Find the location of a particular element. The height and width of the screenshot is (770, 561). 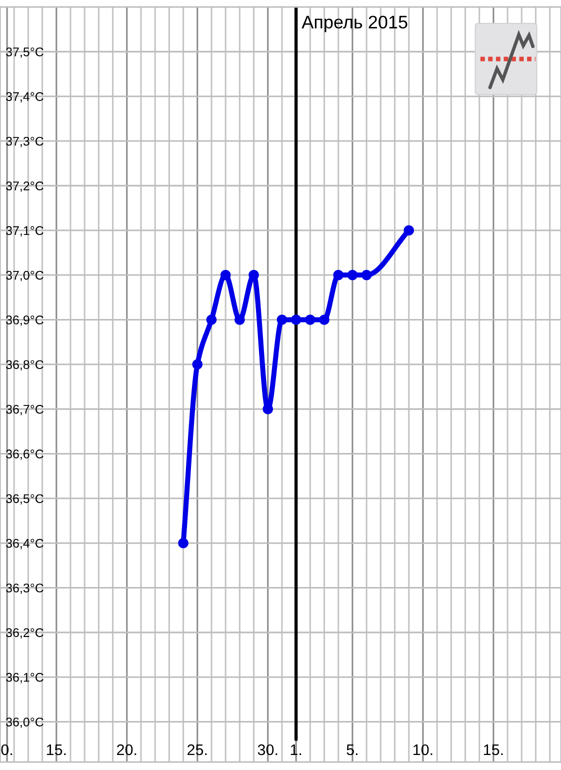

x-tick-label: 25. is located at coordinates (197, 750).